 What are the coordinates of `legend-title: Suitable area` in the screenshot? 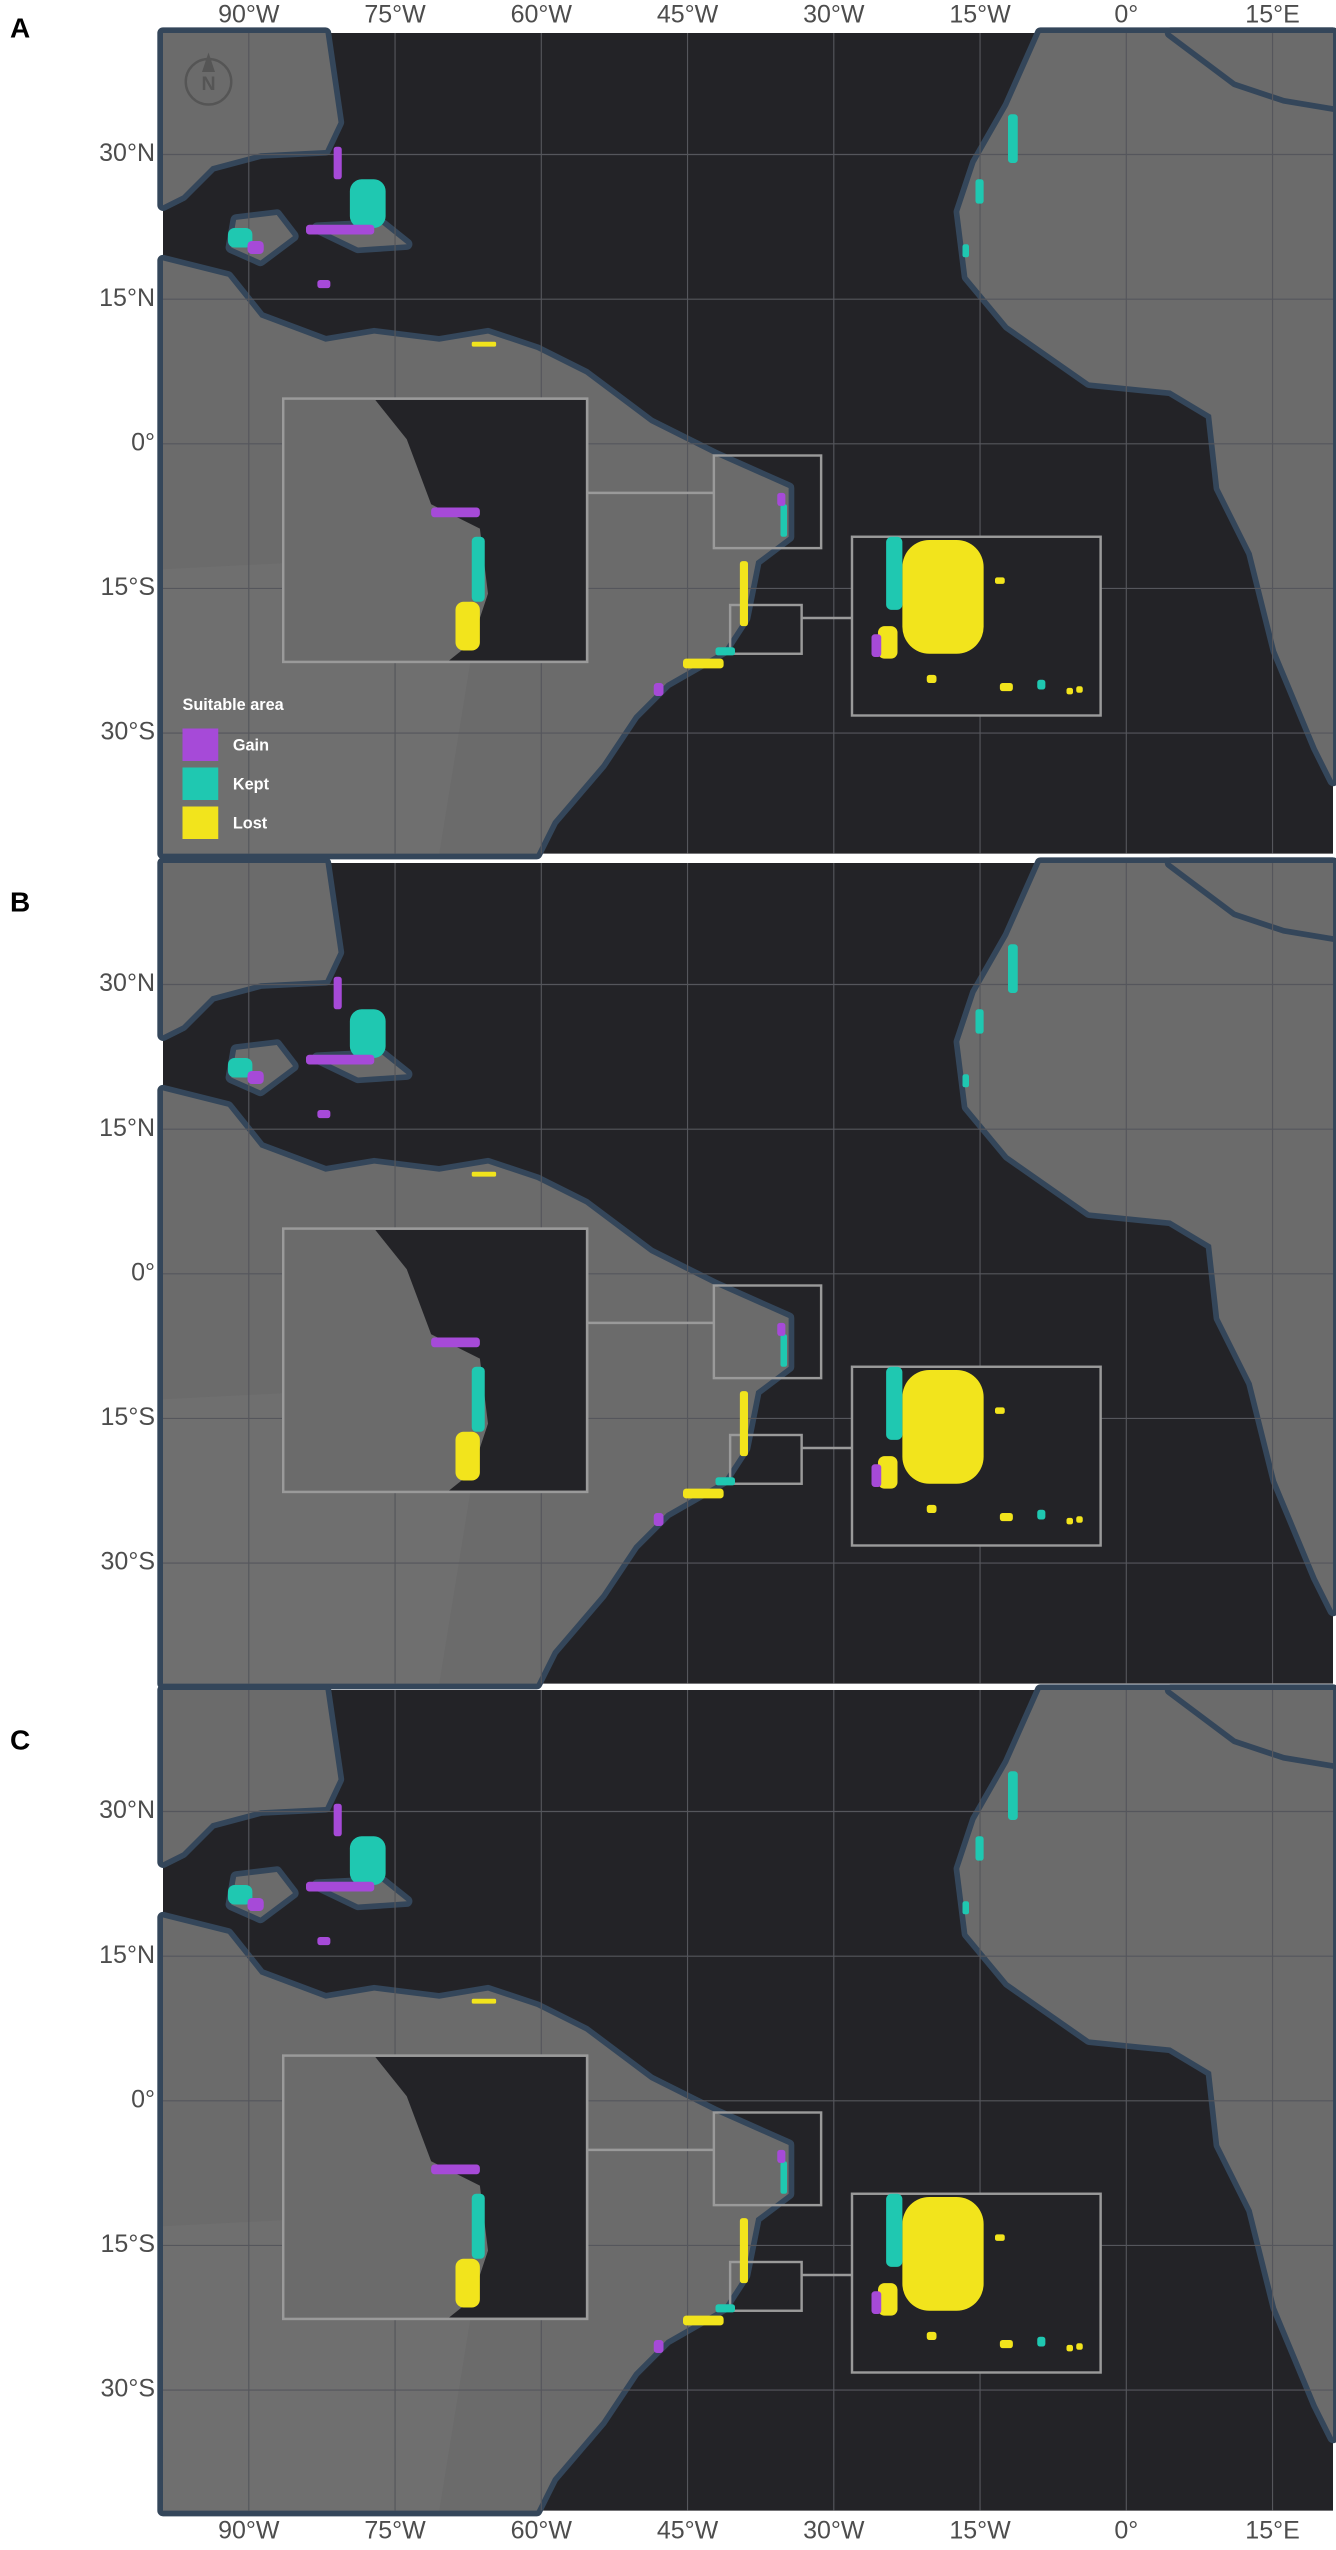 It's located at (234, 705).